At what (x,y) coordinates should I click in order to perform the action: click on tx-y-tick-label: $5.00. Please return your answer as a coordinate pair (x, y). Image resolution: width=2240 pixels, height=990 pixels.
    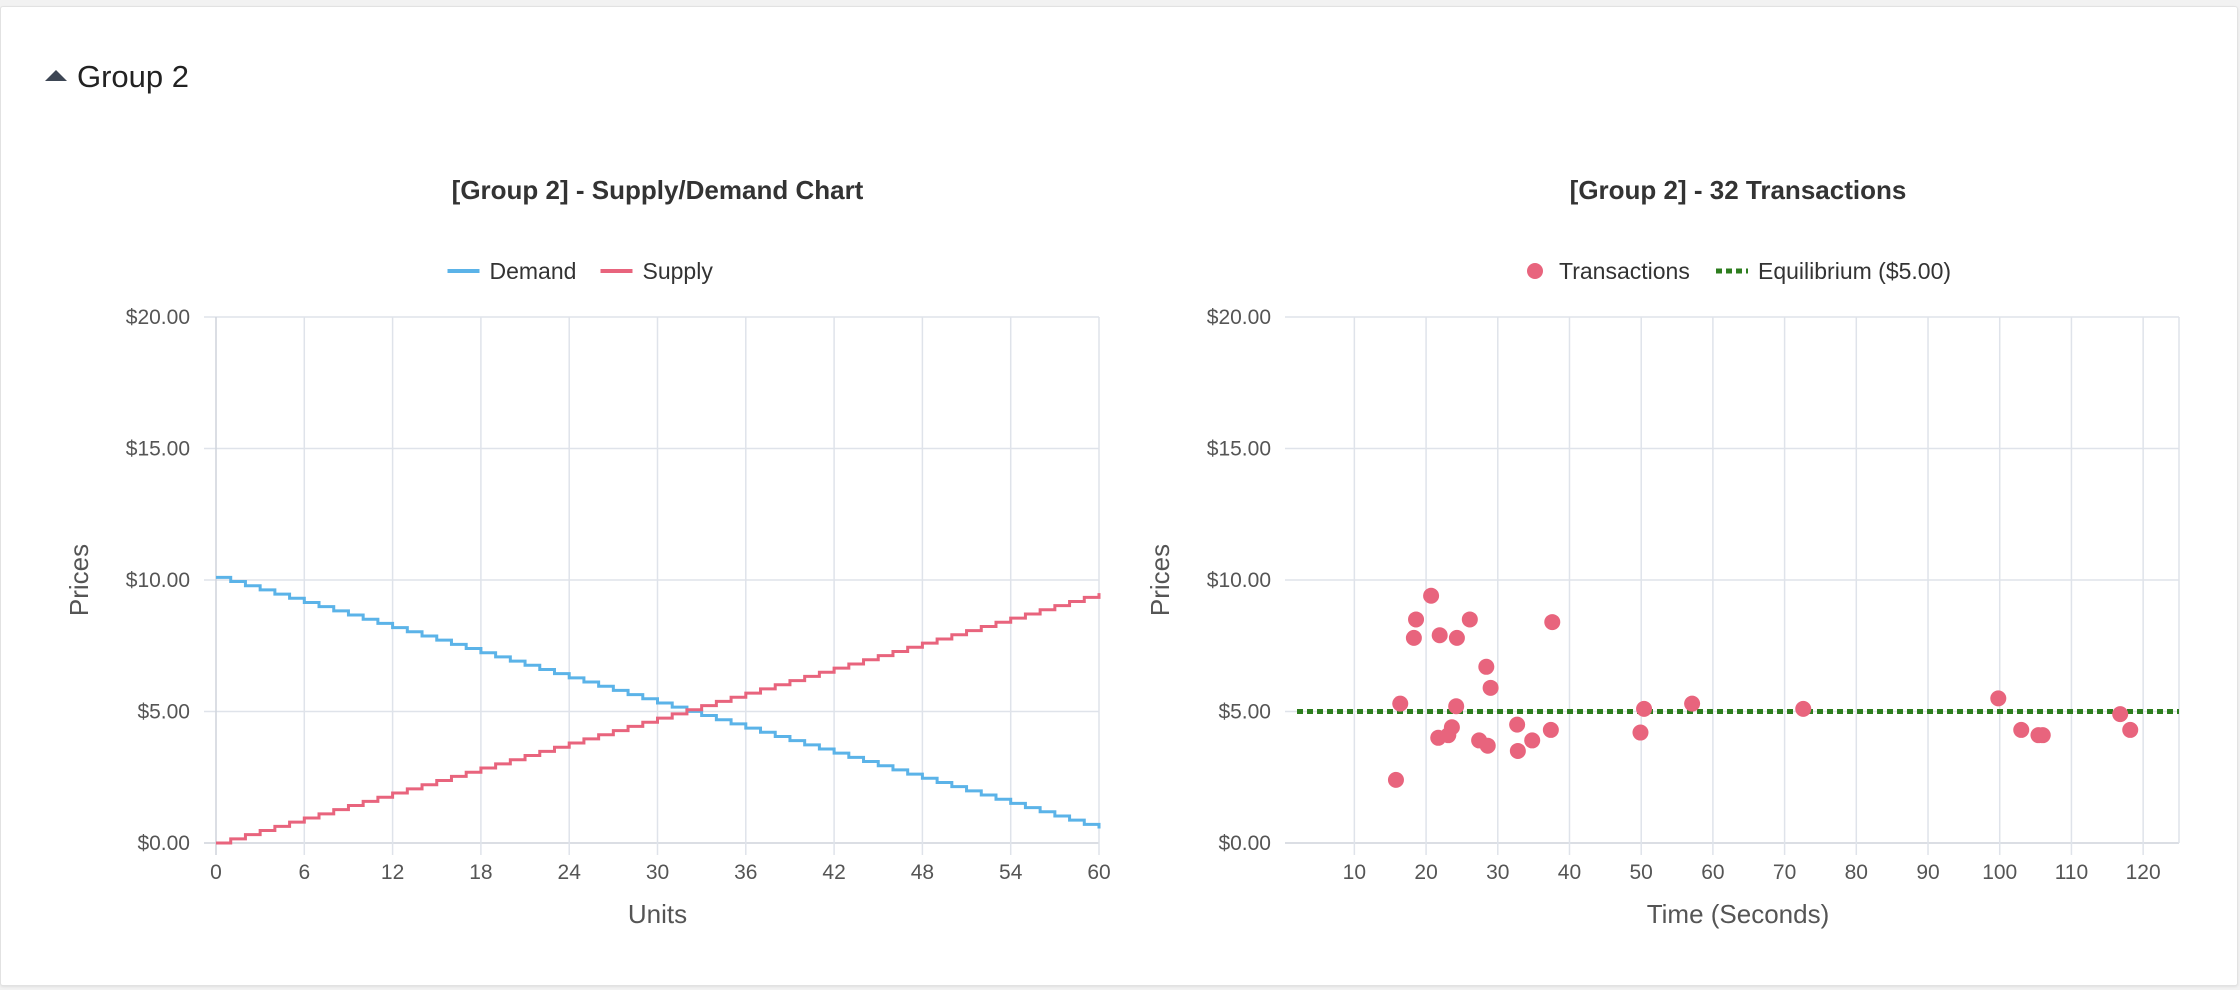
    Looking at the image, I should click on (1244, 712).